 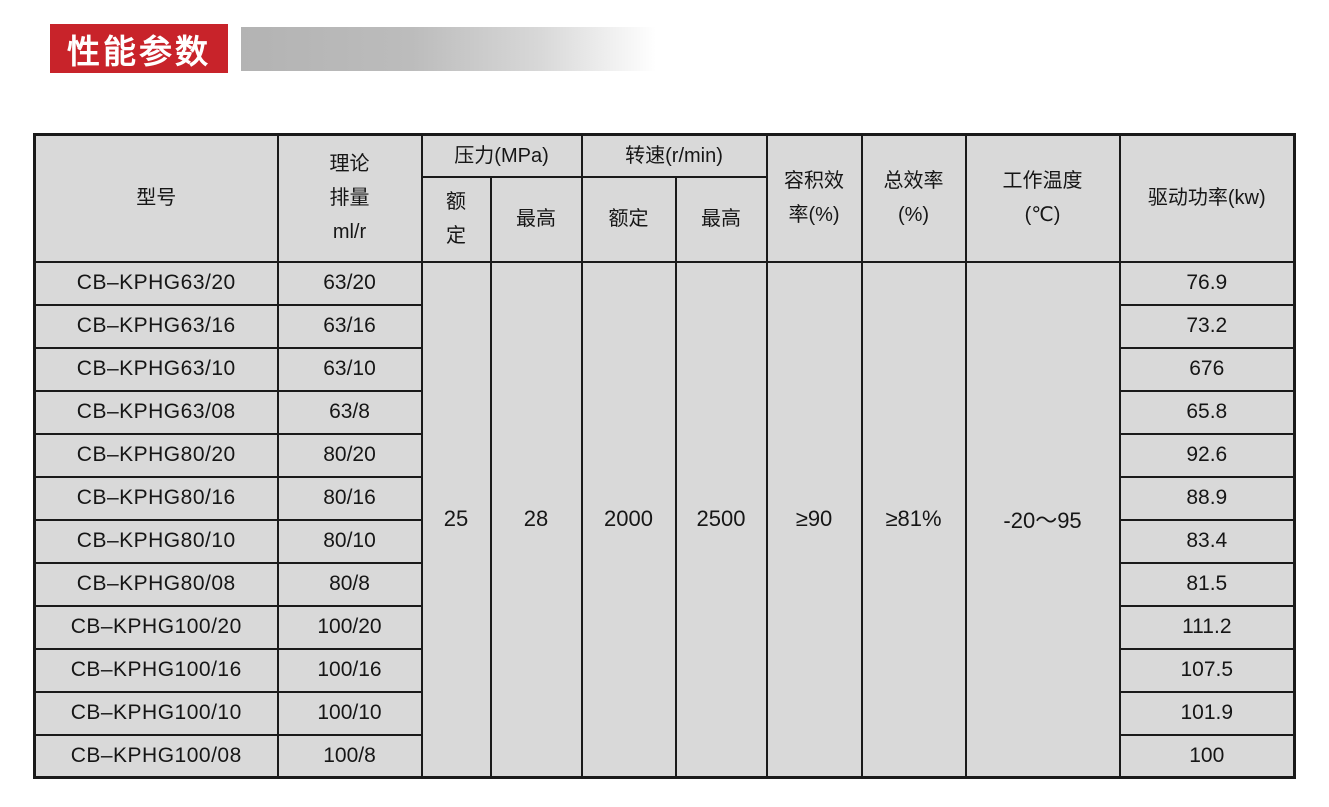 I want to click on table-row: CB–KPHG80/10 80/10 83.4, so click(x=664, y=541).